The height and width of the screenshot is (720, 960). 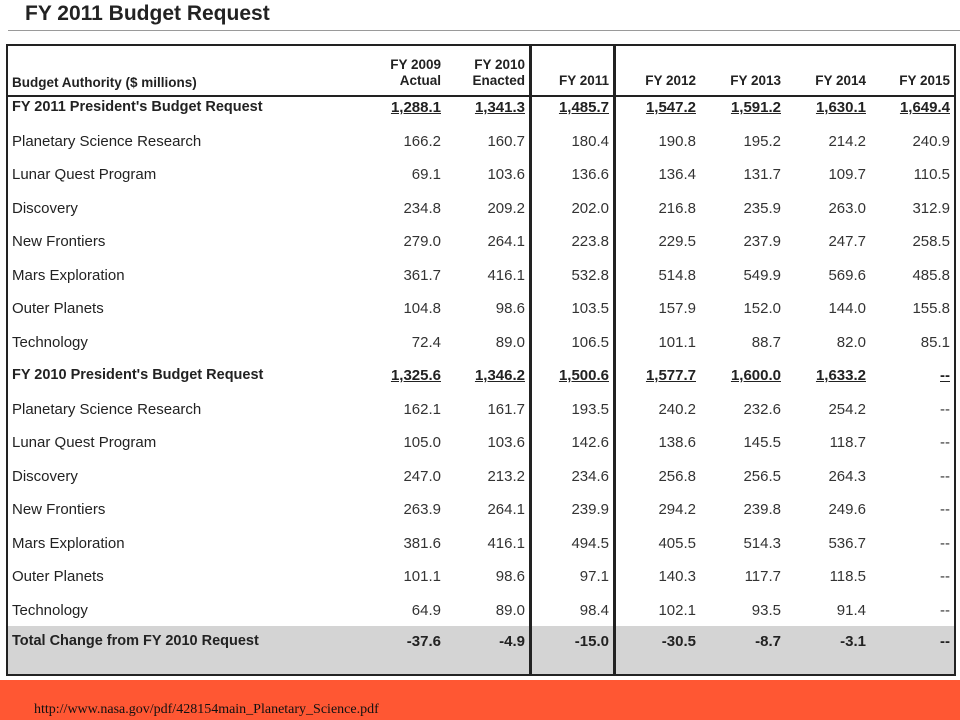 What do you see at coordinates (762, 543) in the screenshot?
I see `table-cell: 514.3` at bounding box center [762, 543].